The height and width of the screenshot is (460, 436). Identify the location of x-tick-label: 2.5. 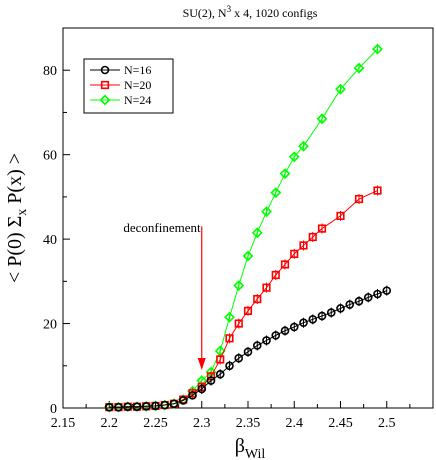
(387, 423).